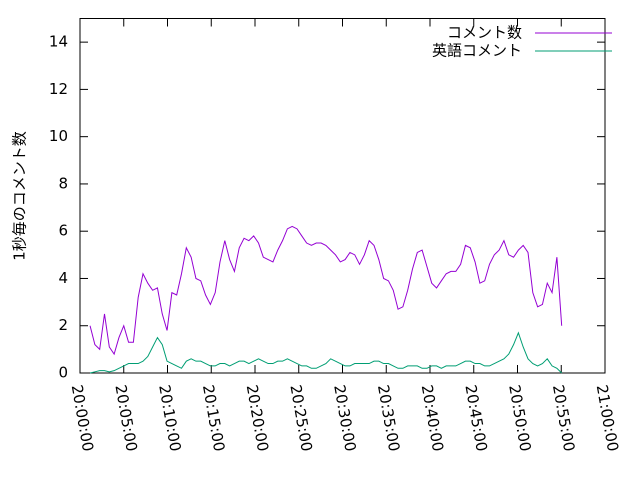  What do you see at coordinates (82, 417) in the screenshot?
I see `x-tick-label: 20:00:00` at bounding box center [82, 417].